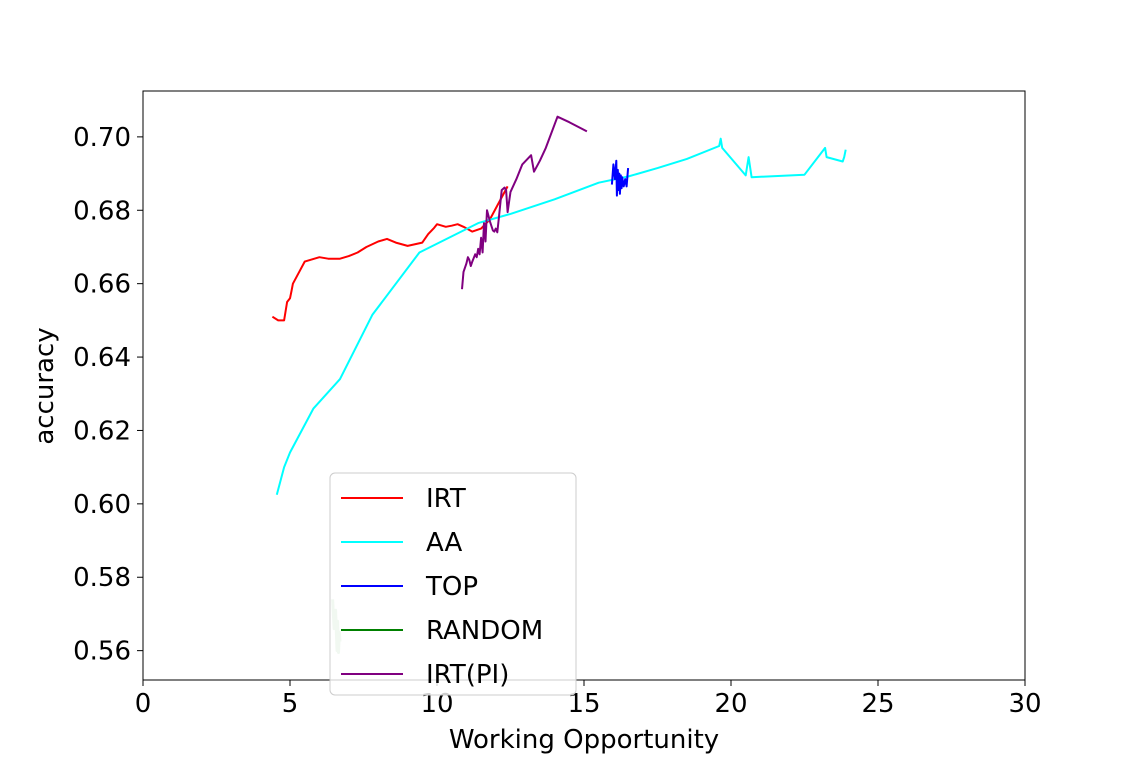 The height and width of the screenshot is (764, 1139). Describe the element at coordinates (467, 675) in the screenshot. I see `legend-label: IRT(PI)` at that location.